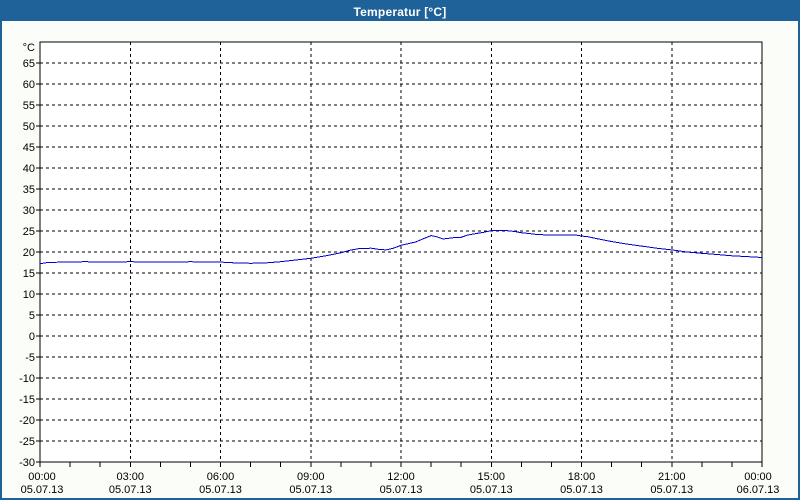 The width and height of the screenshot is (800, 500). I want to click on y-tick-label: 5, so click(32, 316).